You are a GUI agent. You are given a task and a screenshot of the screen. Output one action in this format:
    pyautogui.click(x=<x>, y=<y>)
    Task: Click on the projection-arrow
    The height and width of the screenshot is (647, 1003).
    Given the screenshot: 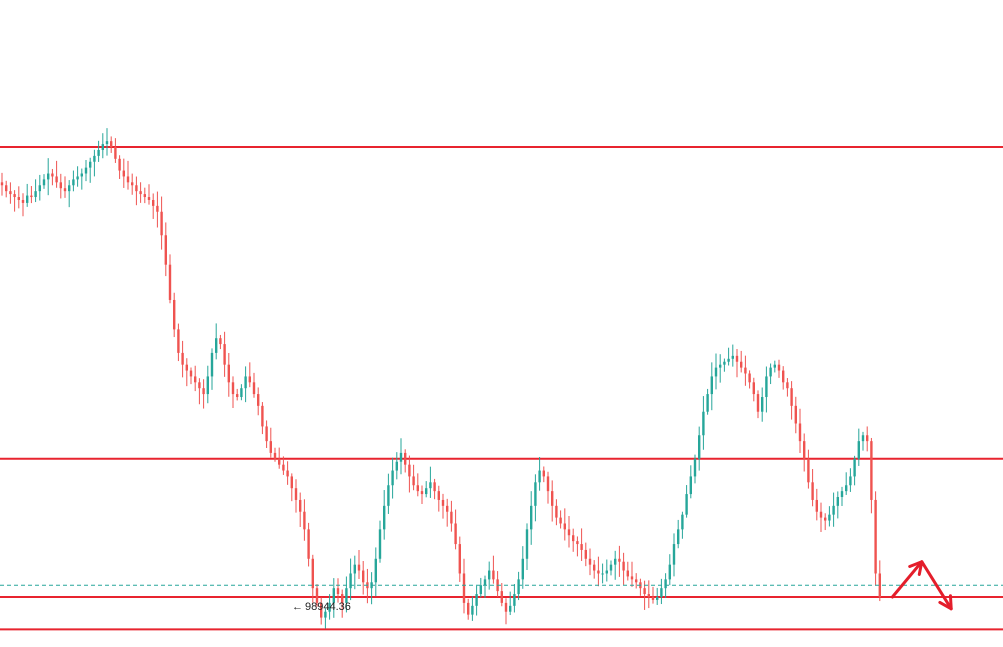 What is the action you would take?
    pyautogui.click(x=921, y=585)
    